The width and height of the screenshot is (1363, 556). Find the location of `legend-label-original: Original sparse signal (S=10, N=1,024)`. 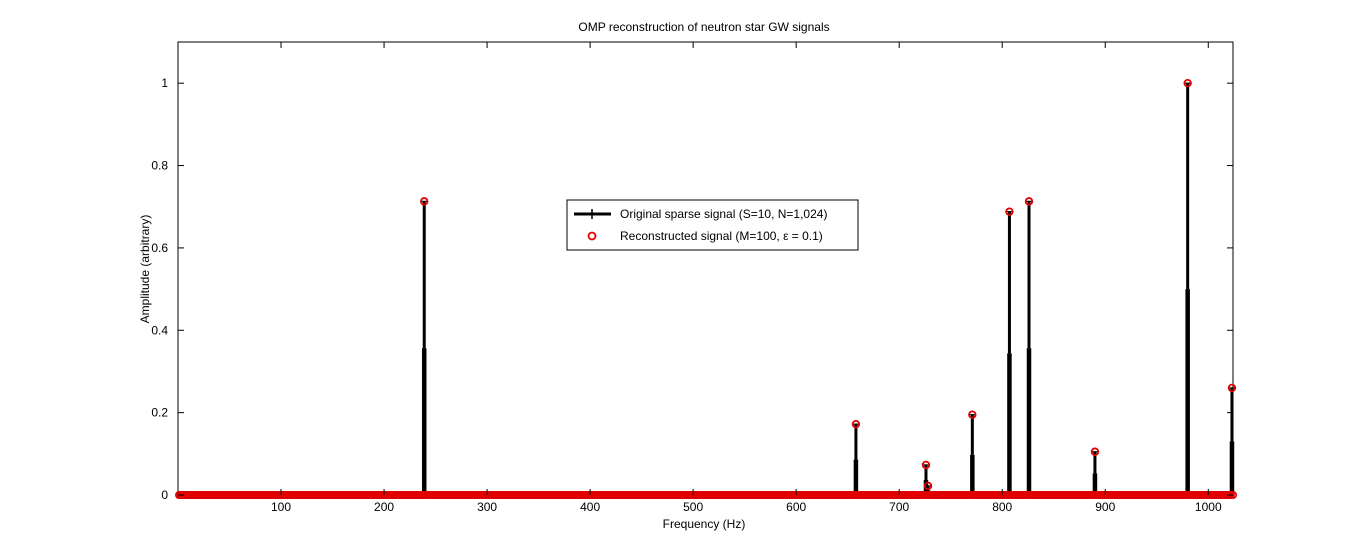

legend-label-original: Original sparse signal (S=10, N=1,024) is located at coordinates (723, 214).